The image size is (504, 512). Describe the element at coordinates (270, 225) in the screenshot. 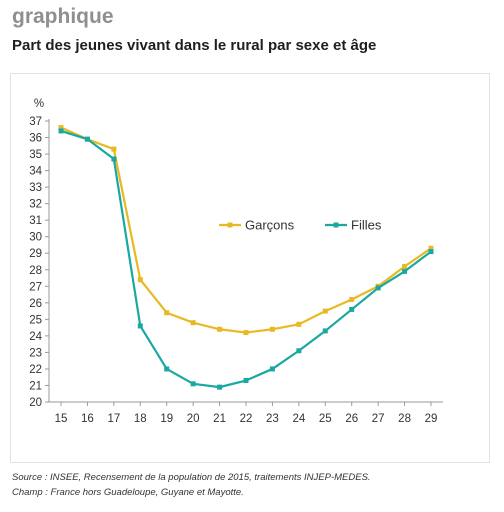

I see `legend-label-garcons: Garçons` at that location.